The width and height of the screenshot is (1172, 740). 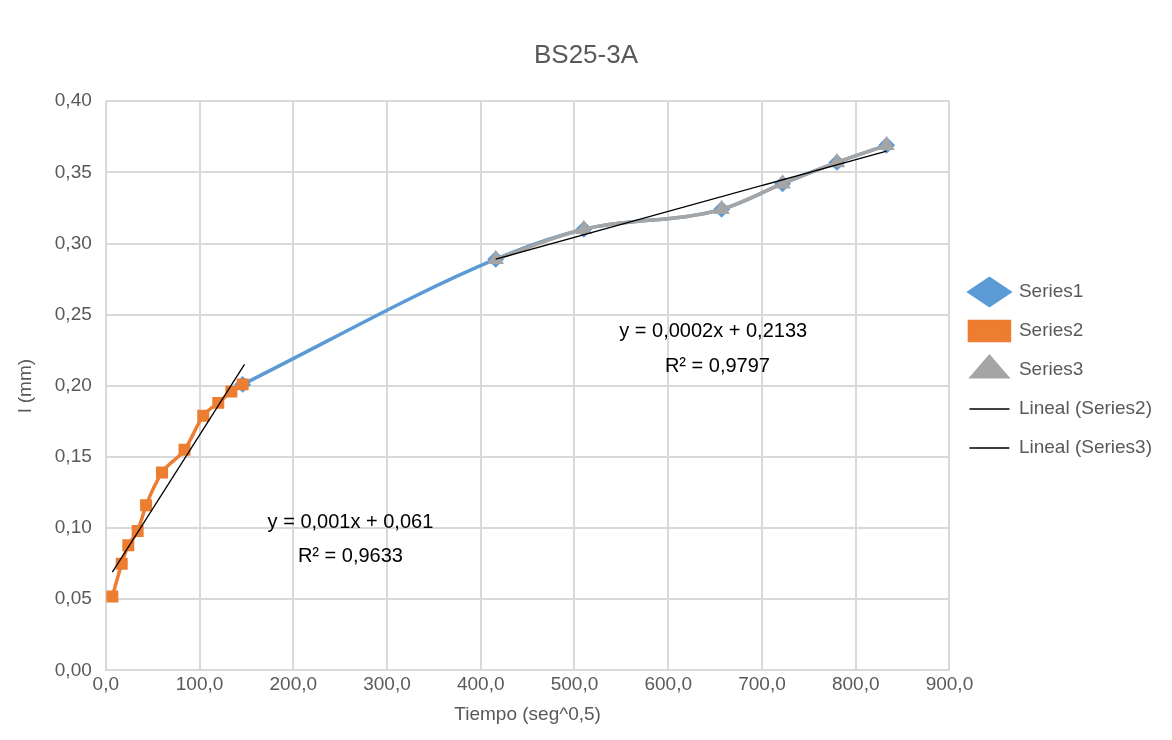 What do you see at coordinates (1085, 408) in the screenshot?
I see `legend-label: Lineal (Series2)` at bounding box center [1085, 408].